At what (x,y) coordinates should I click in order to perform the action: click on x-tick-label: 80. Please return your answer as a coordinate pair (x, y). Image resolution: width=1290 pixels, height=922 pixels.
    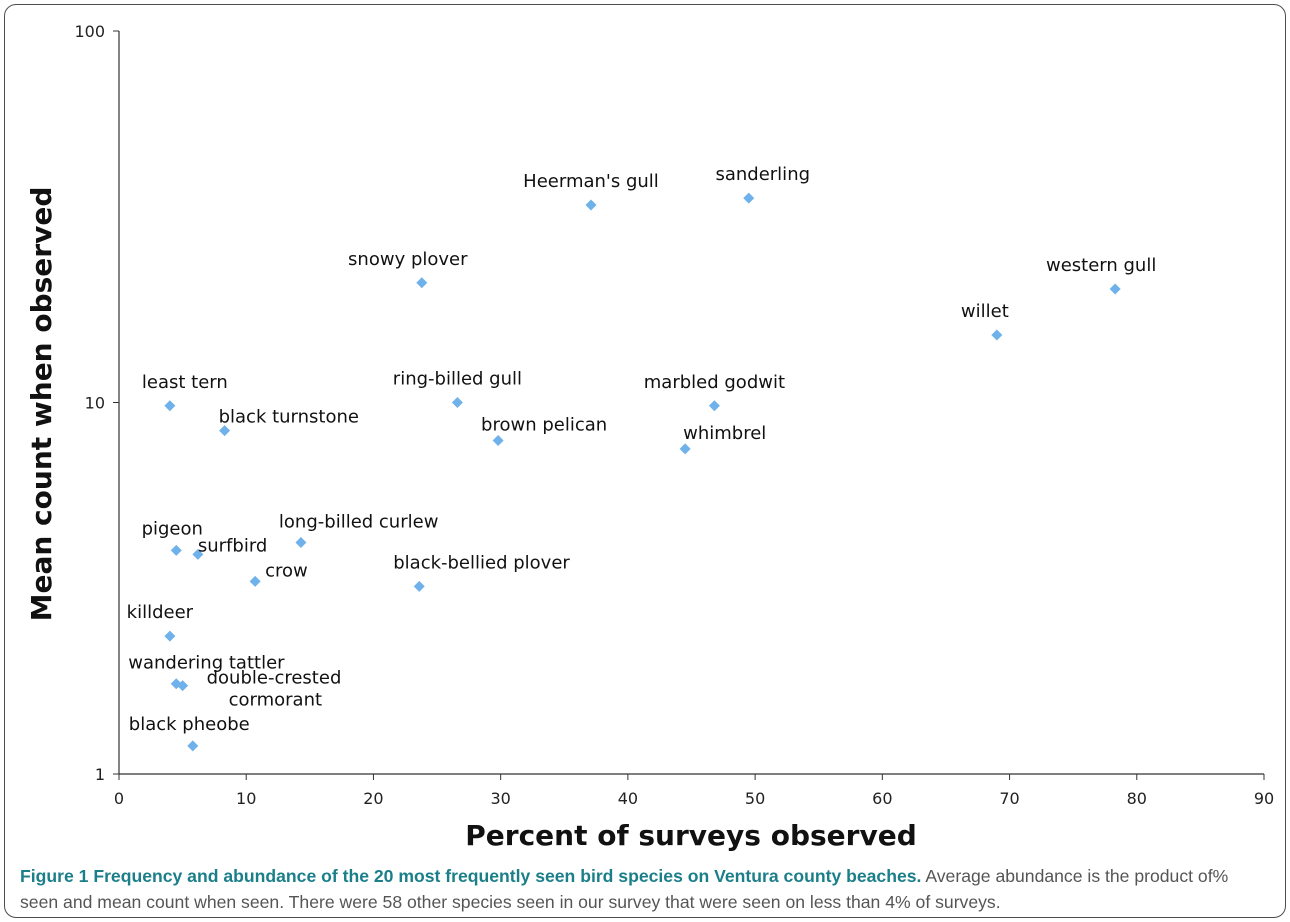
    Looking at the image, I should click on (1137, 798).